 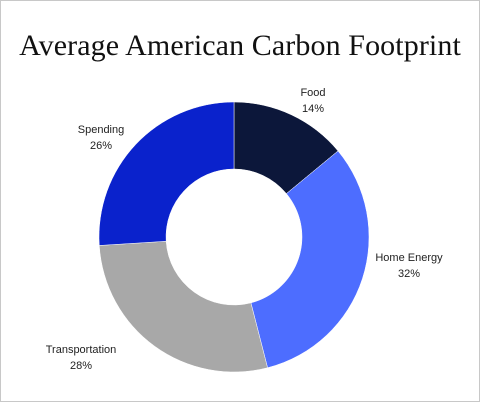 I want to click on slice-label: Food, so click(x=312, y=93).